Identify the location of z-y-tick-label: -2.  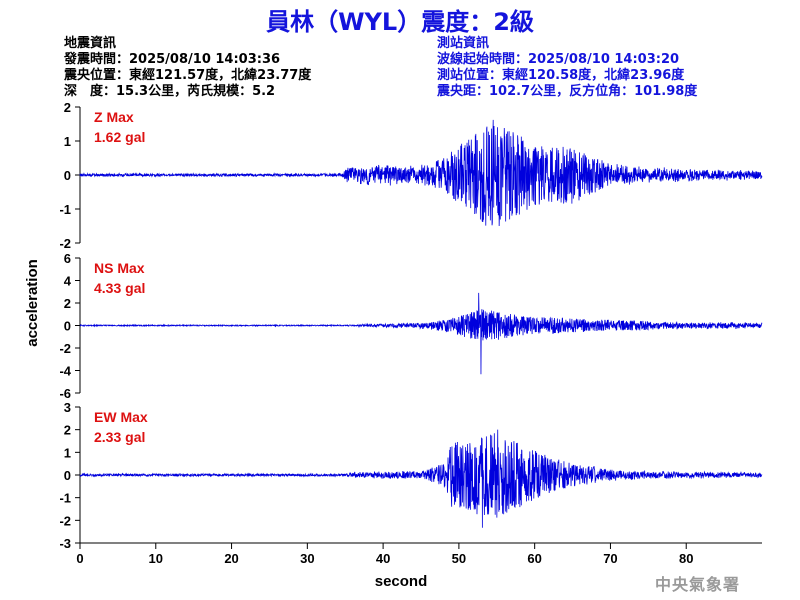
(65, 243).